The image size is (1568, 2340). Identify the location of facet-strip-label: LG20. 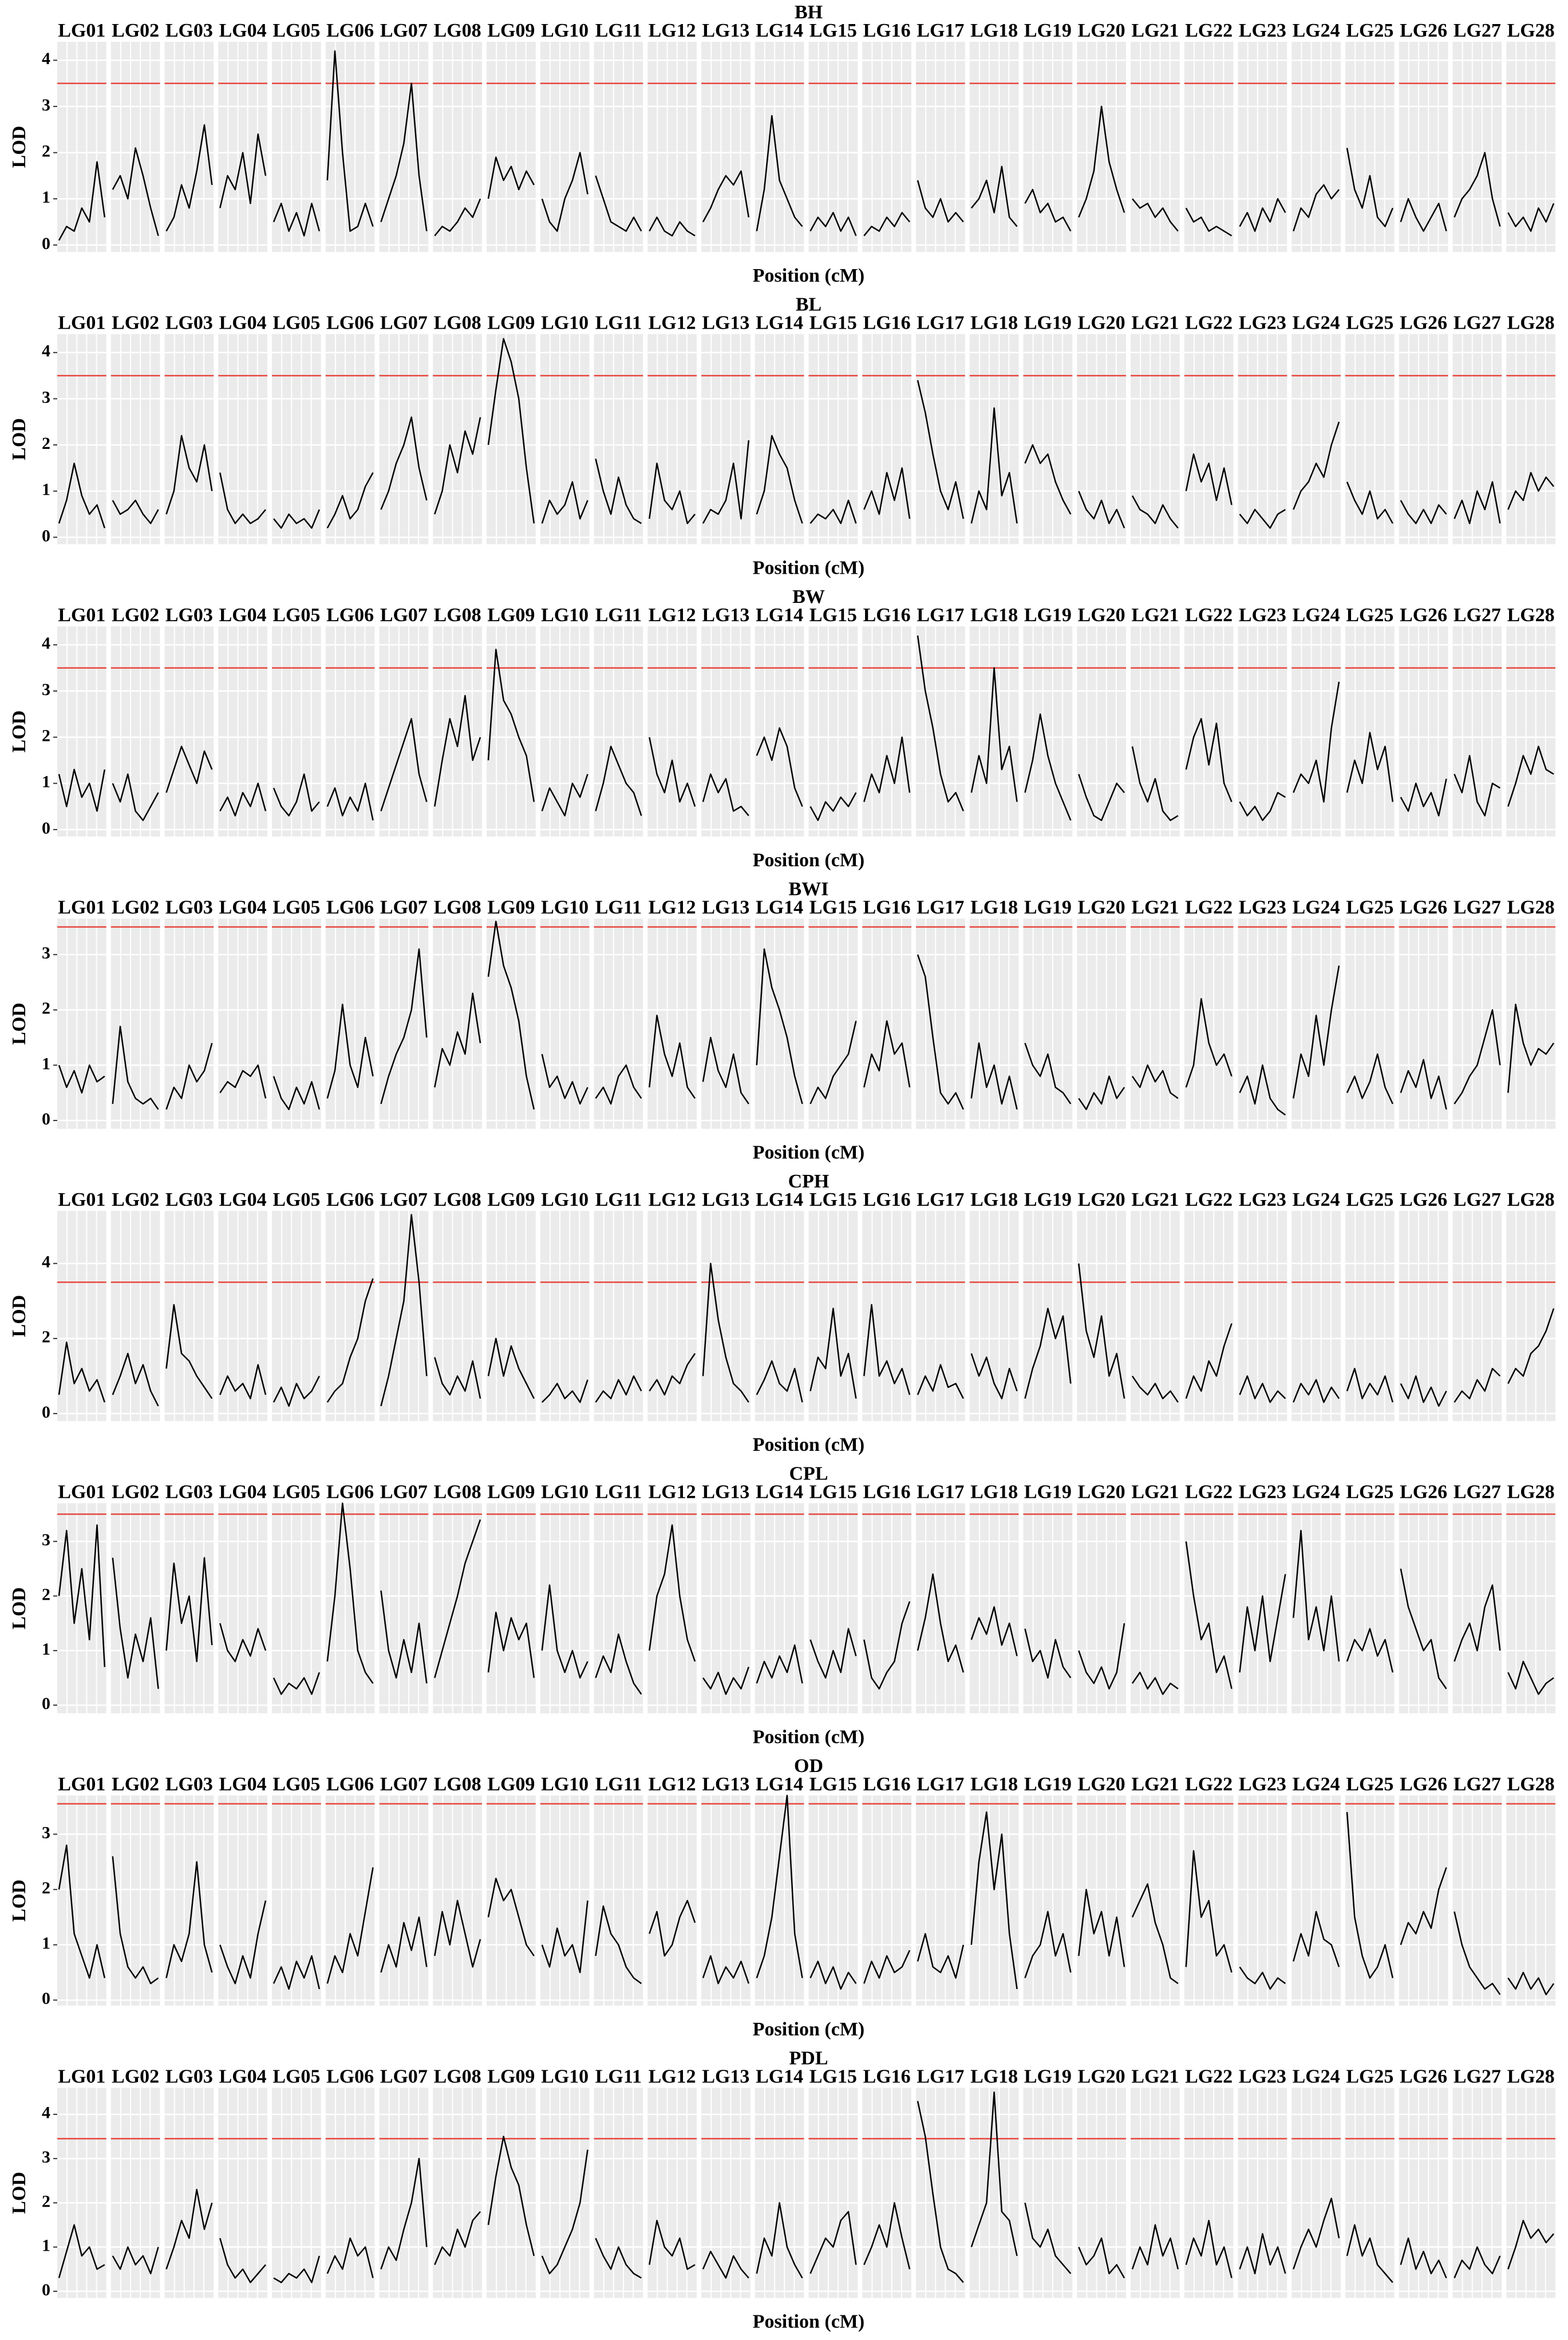
(1102, 1784).